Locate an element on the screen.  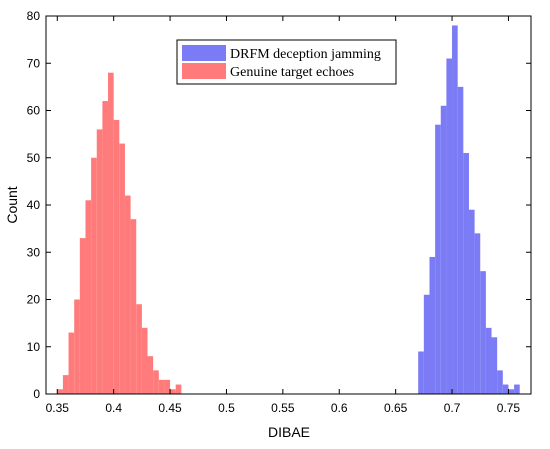
y-tick-label: 50 is located at coordinates (34, 158).